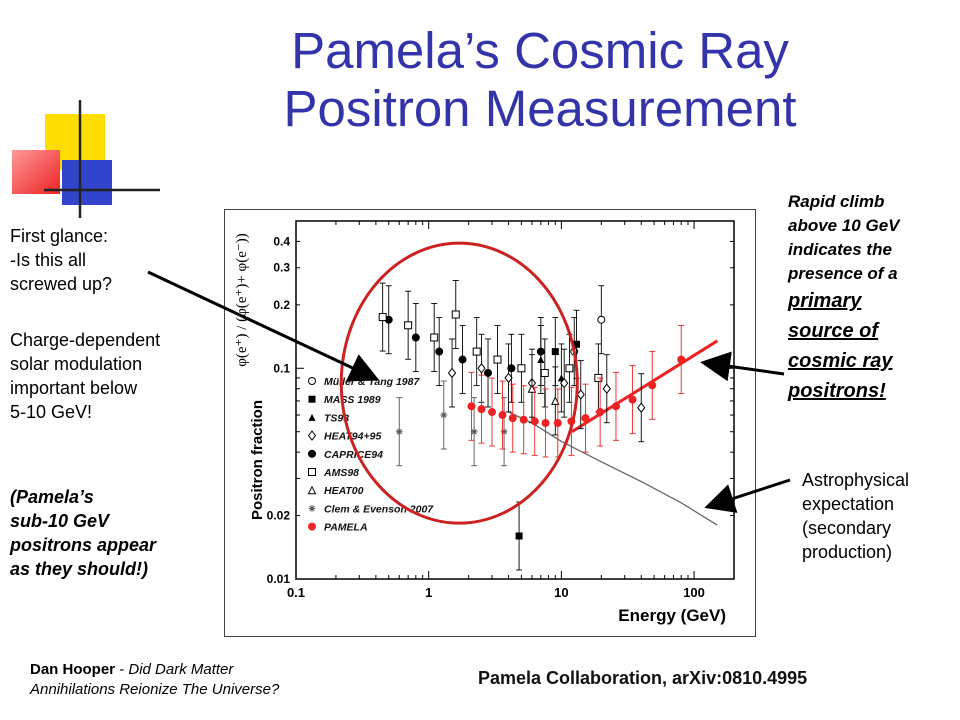  What do you see at coordinates (312, 381) in the screenshot?
I see `legend-marker-m-ller-tang-1987` at bounding box center [312, 381].